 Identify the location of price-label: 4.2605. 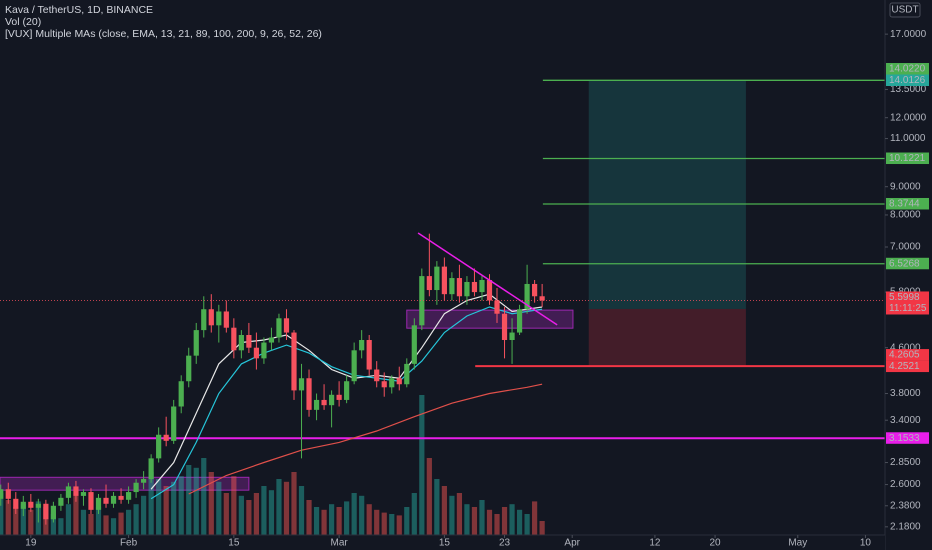
(904, 355).